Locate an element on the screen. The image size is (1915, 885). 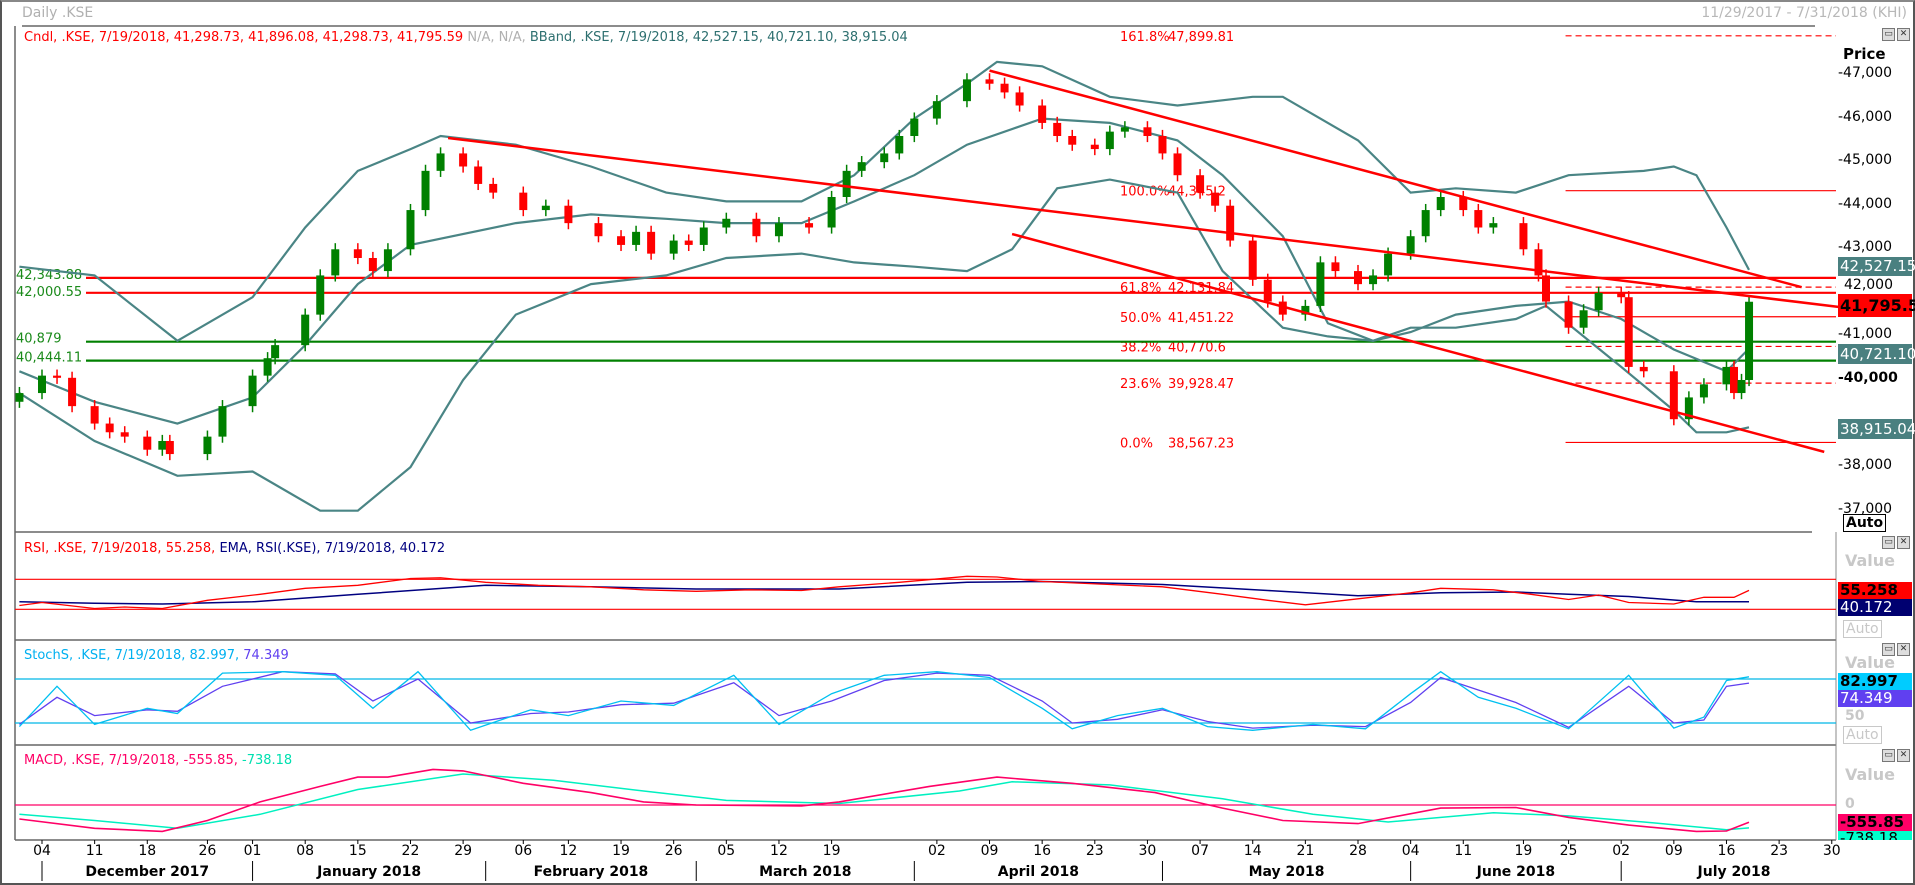
fib-level-label: 161.8% is located at coordinates (1145, 37).